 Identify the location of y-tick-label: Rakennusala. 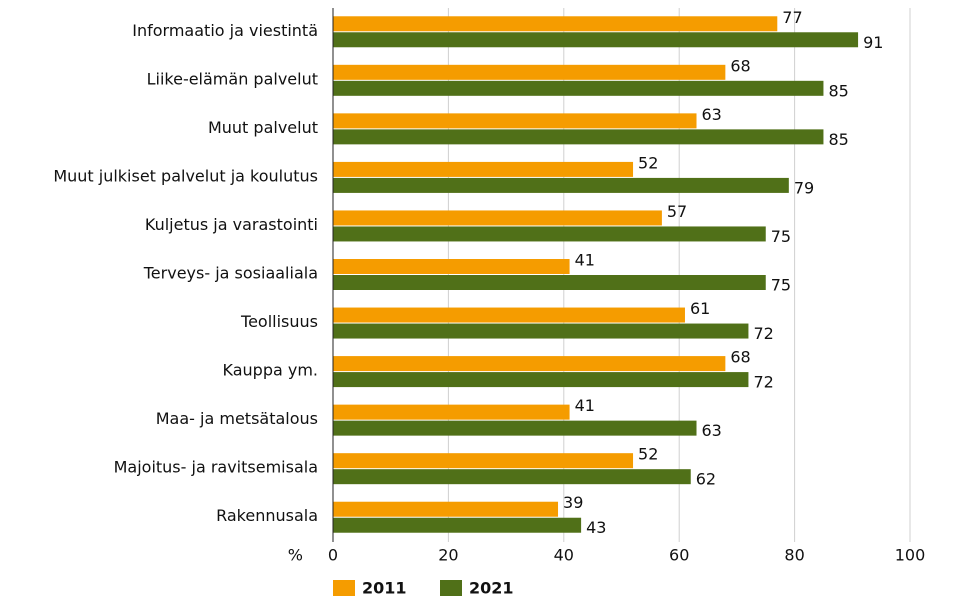
(267, 515).